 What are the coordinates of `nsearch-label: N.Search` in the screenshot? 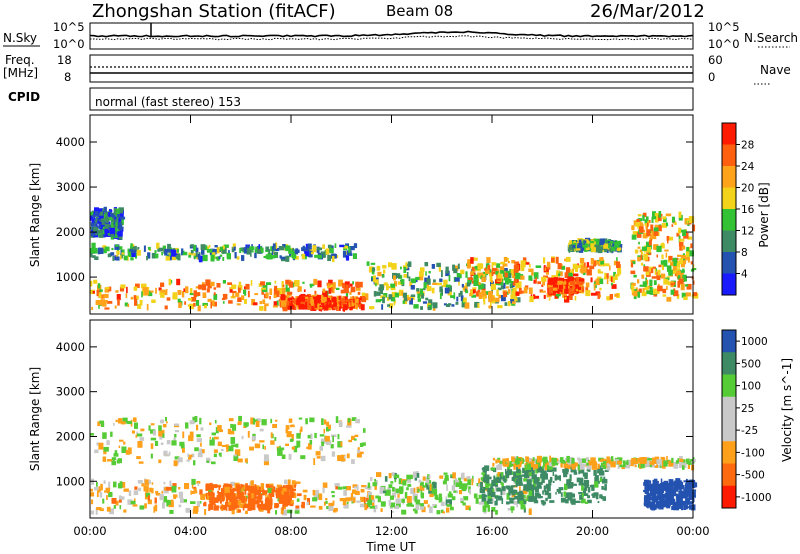 It's located at (771, 38).